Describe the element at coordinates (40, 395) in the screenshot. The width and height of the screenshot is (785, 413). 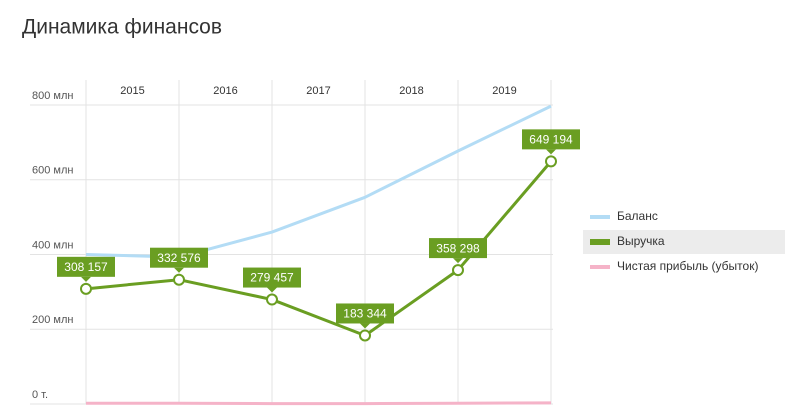
I see `y-tick-label: 0 т.` at that location.